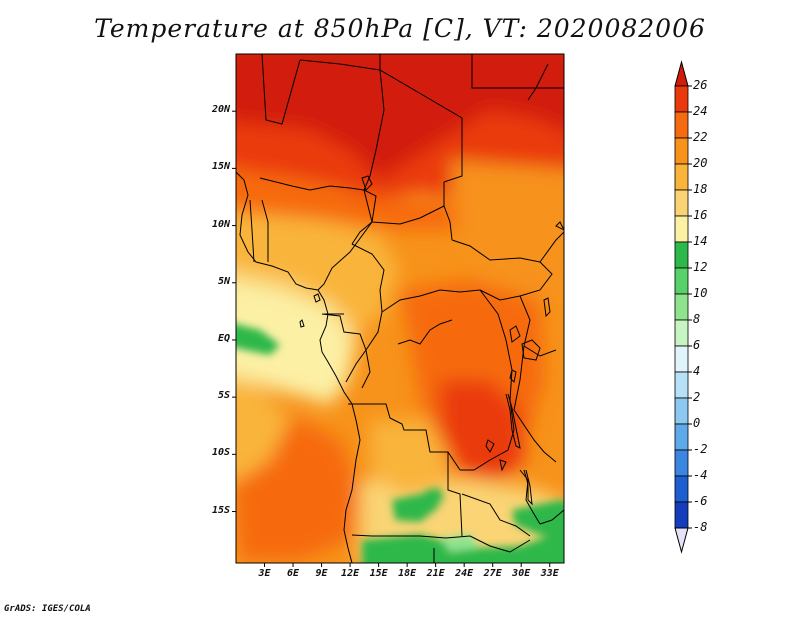 Image resolution: width=800 pixels, height=618 pixels. I want to click on field-mild-rim, so click(460, 543).